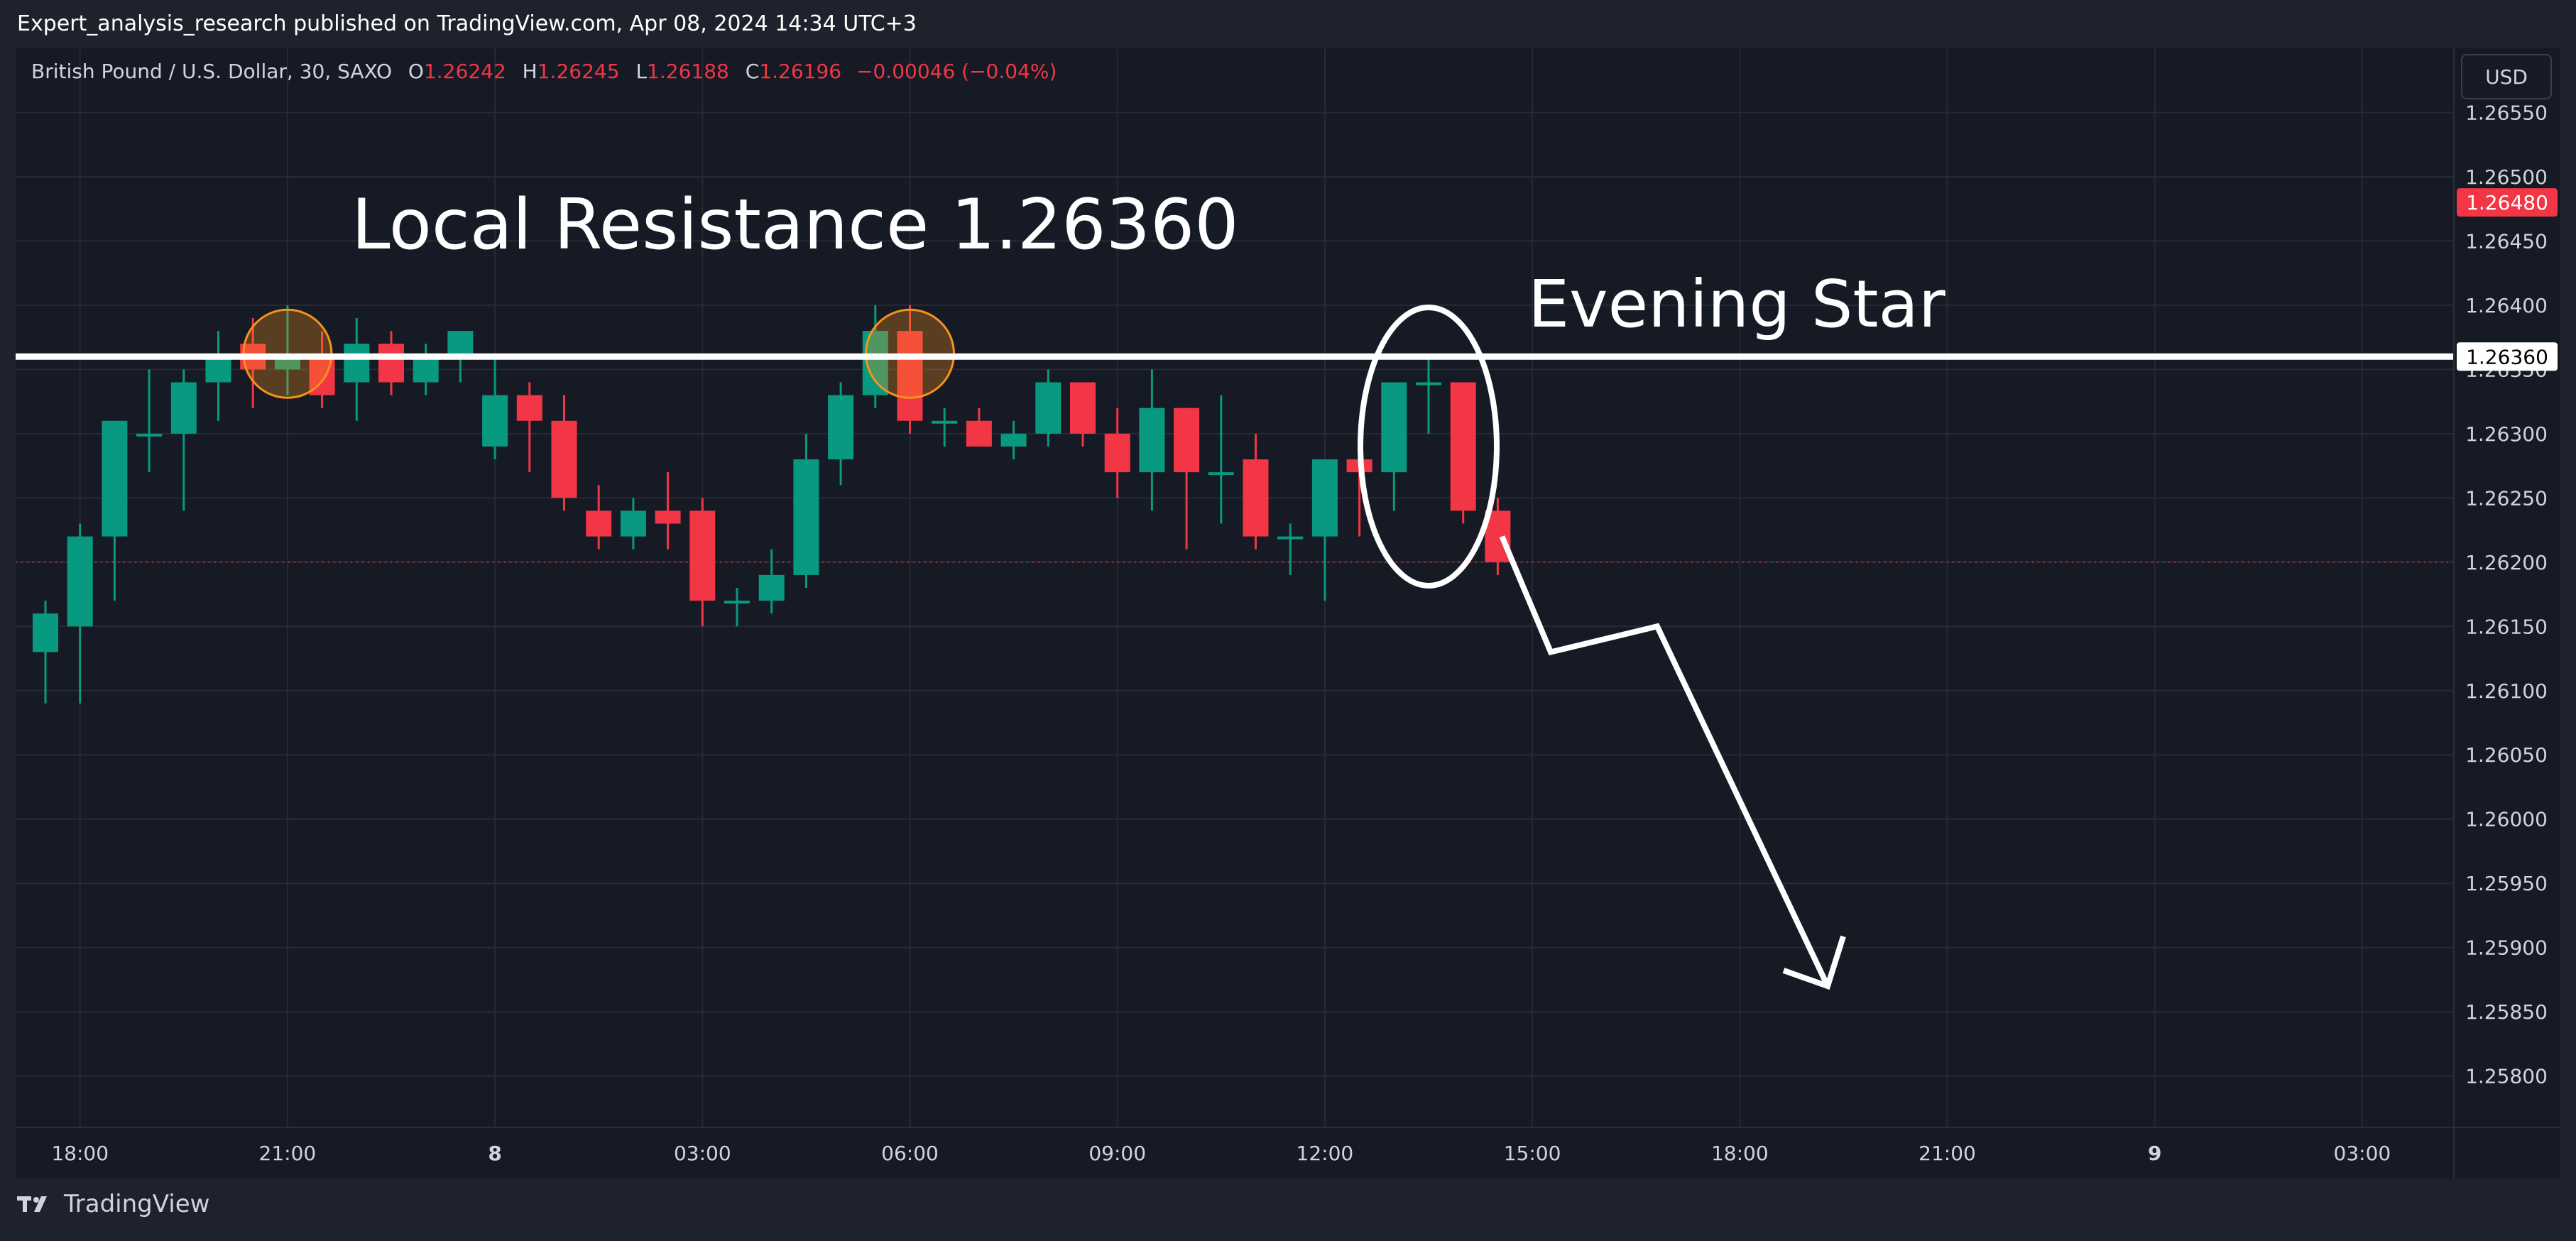  Describe the element at coordinates (2506, 755) in the screenshot. I see `y-tick-label: 1.26050` at that location.